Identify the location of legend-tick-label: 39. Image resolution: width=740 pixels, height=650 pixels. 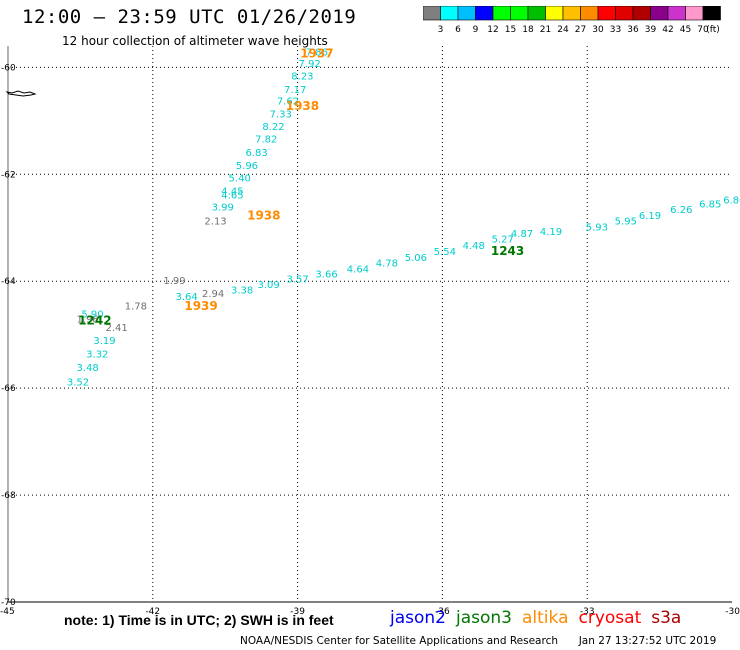
(651, 30).